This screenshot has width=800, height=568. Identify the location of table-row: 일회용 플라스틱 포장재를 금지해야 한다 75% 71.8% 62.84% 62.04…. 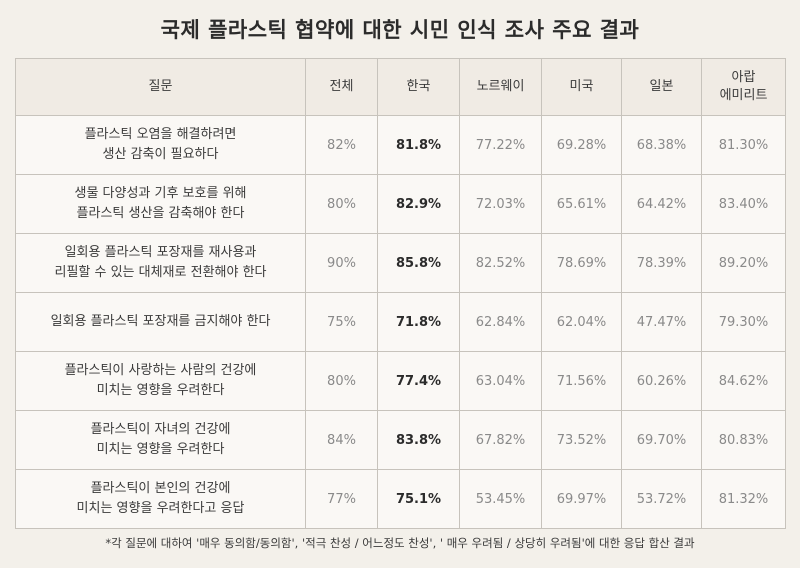
(400, 322).